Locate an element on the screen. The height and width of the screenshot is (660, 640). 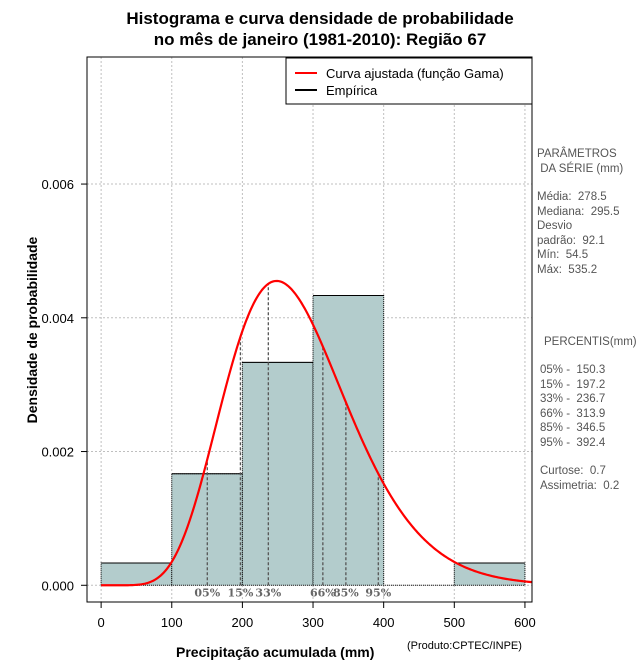
x-tick-label-0: 0 is located at coordinates (101, 622).